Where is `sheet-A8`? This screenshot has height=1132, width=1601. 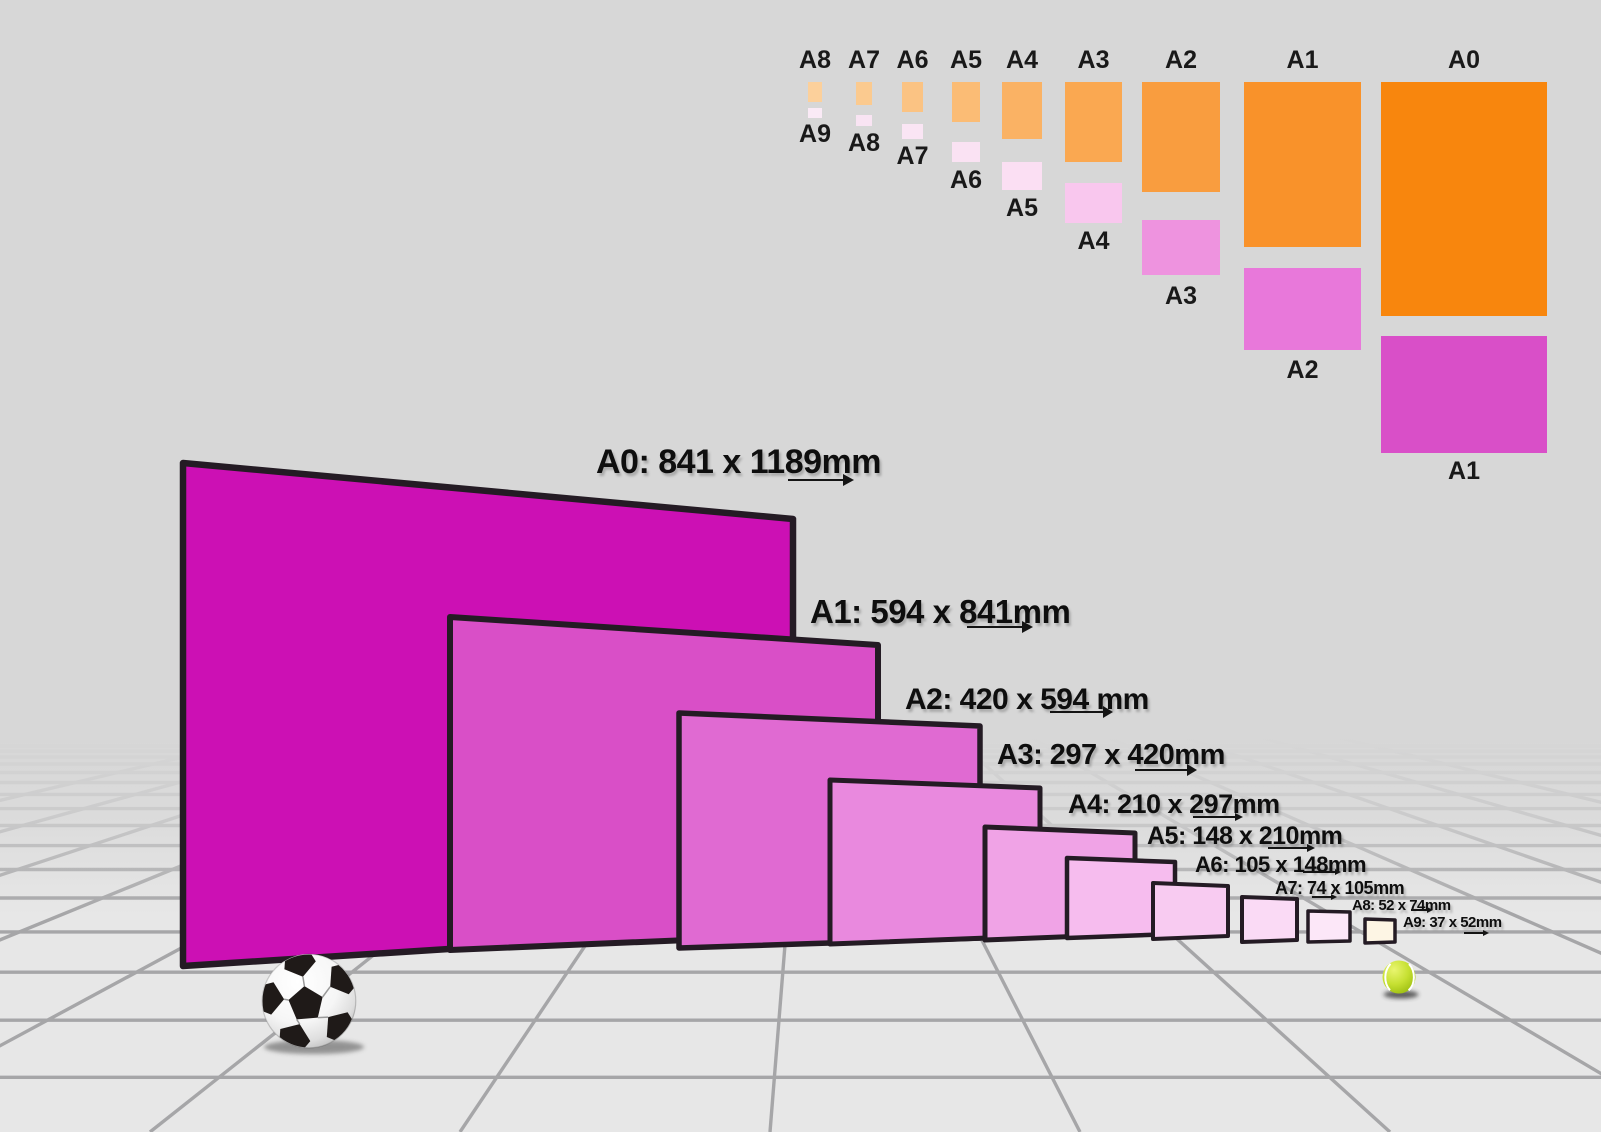
sheet-A8 is located at coordinates (1329, 926).